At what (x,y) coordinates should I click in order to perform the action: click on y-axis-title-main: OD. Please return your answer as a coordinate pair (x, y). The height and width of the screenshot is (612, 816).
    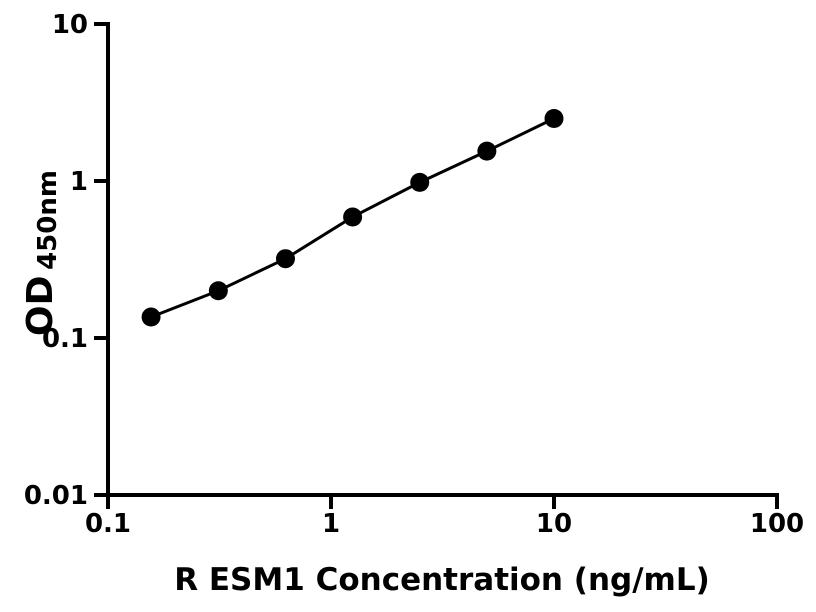
    Looking at the image, I should click on (40, 306).